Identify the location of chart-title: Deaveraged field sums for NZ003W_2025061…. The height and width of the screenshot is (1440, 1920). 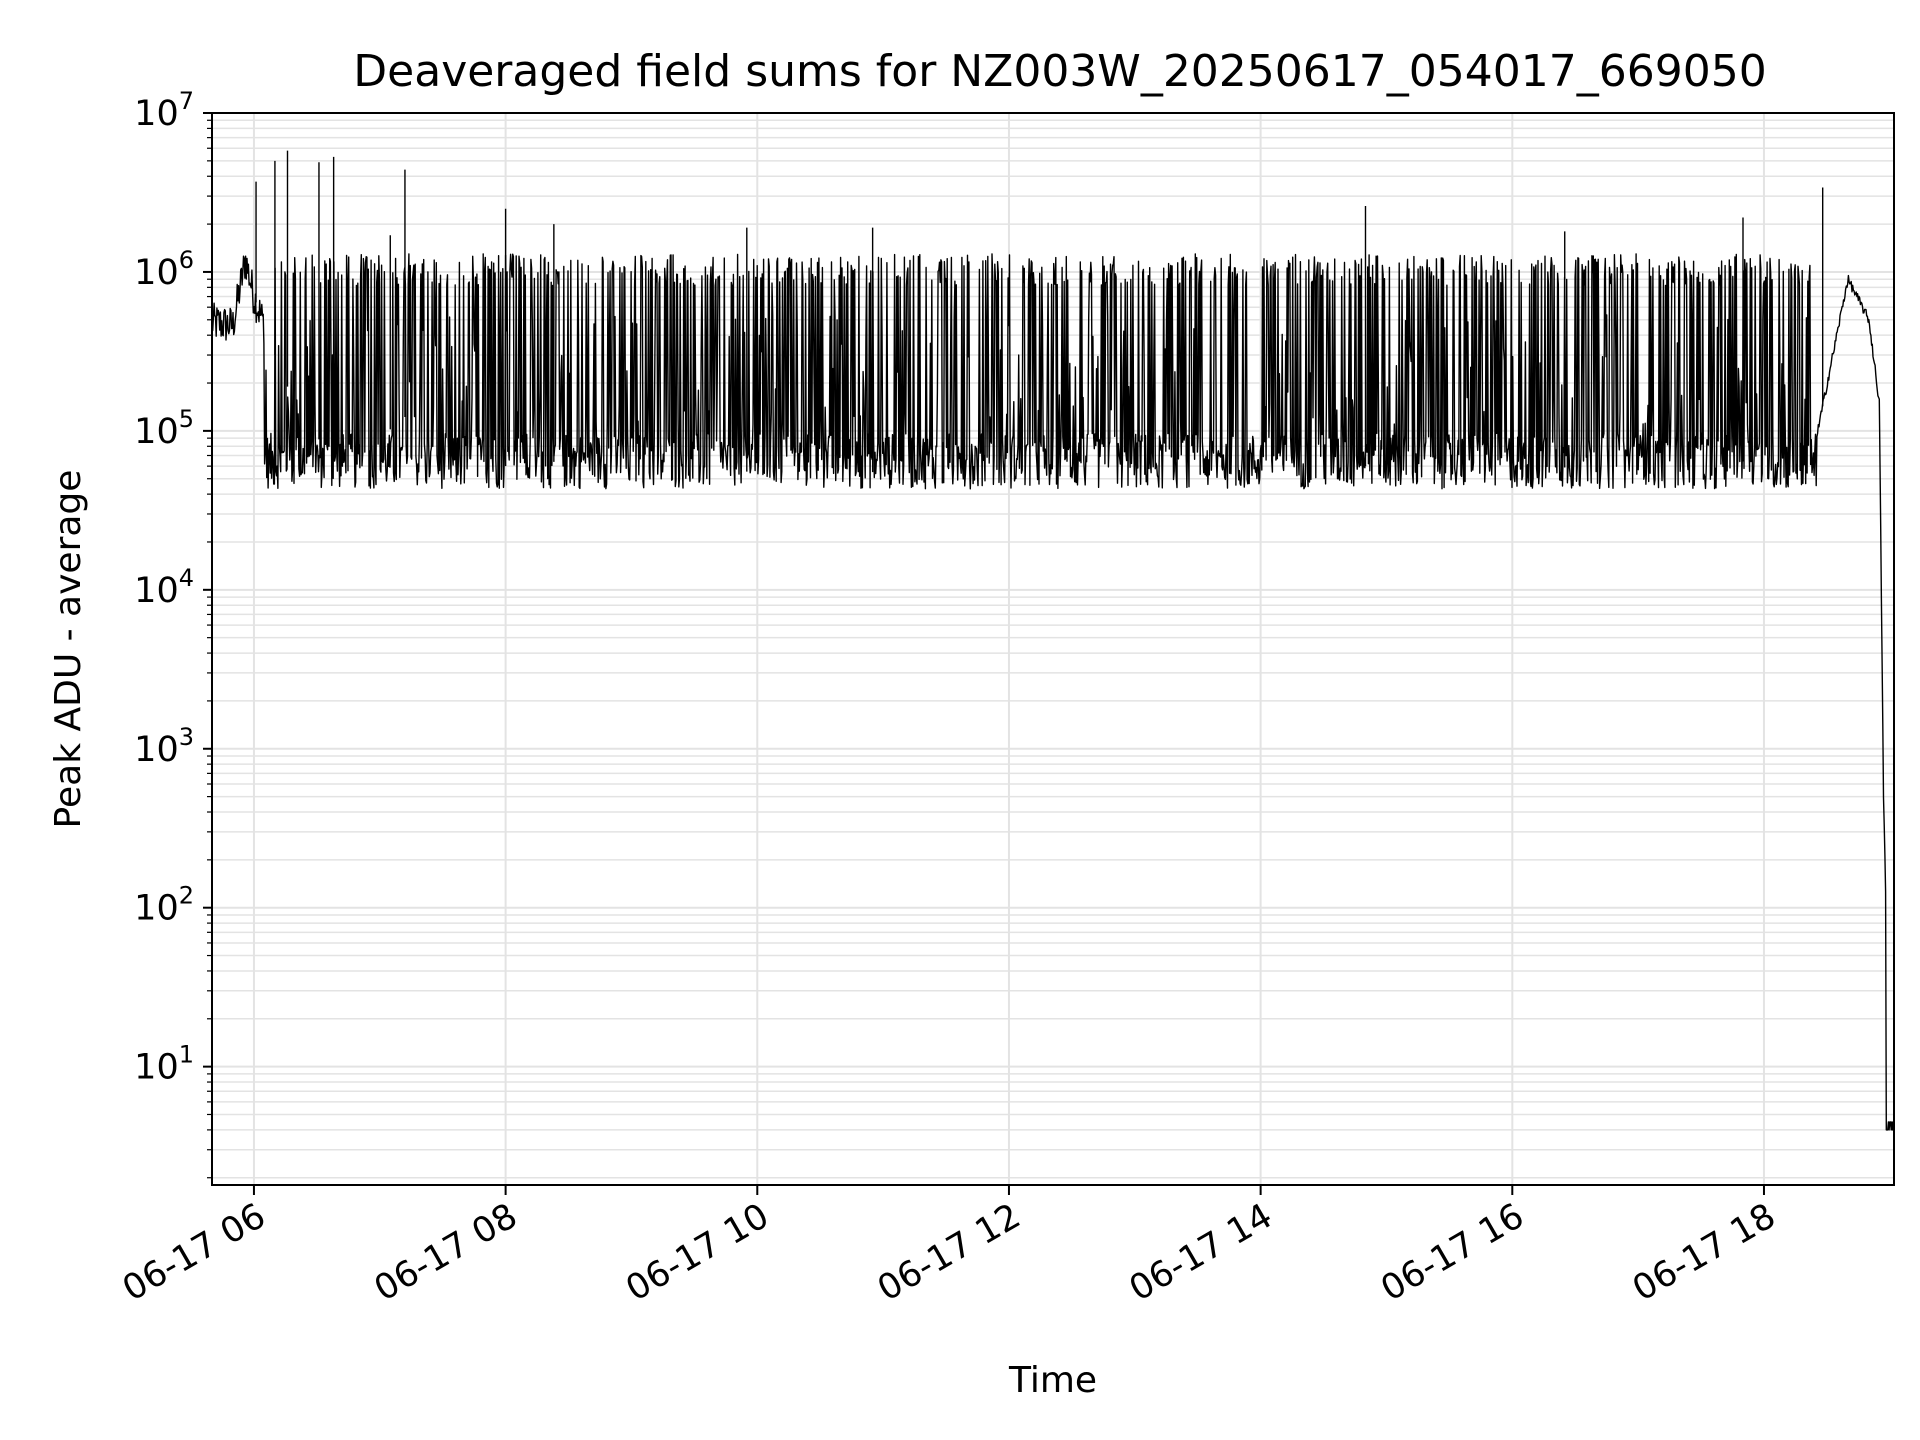
(1059, 71).